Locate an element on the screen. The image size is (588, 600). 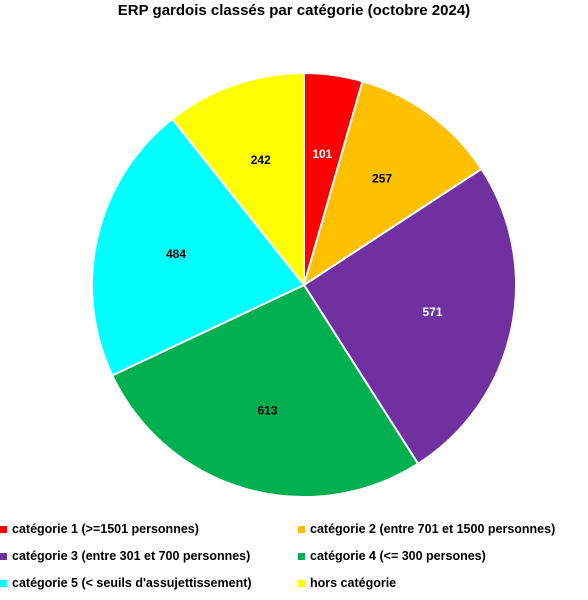
legend-label: hors catégorie is located at coordinates (353, 583).